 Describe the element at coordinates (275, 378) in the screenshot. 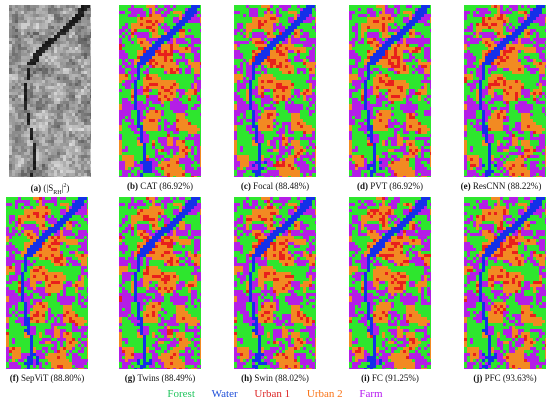

I see `caption-h: (h) Swin (88.02%)` at that location.